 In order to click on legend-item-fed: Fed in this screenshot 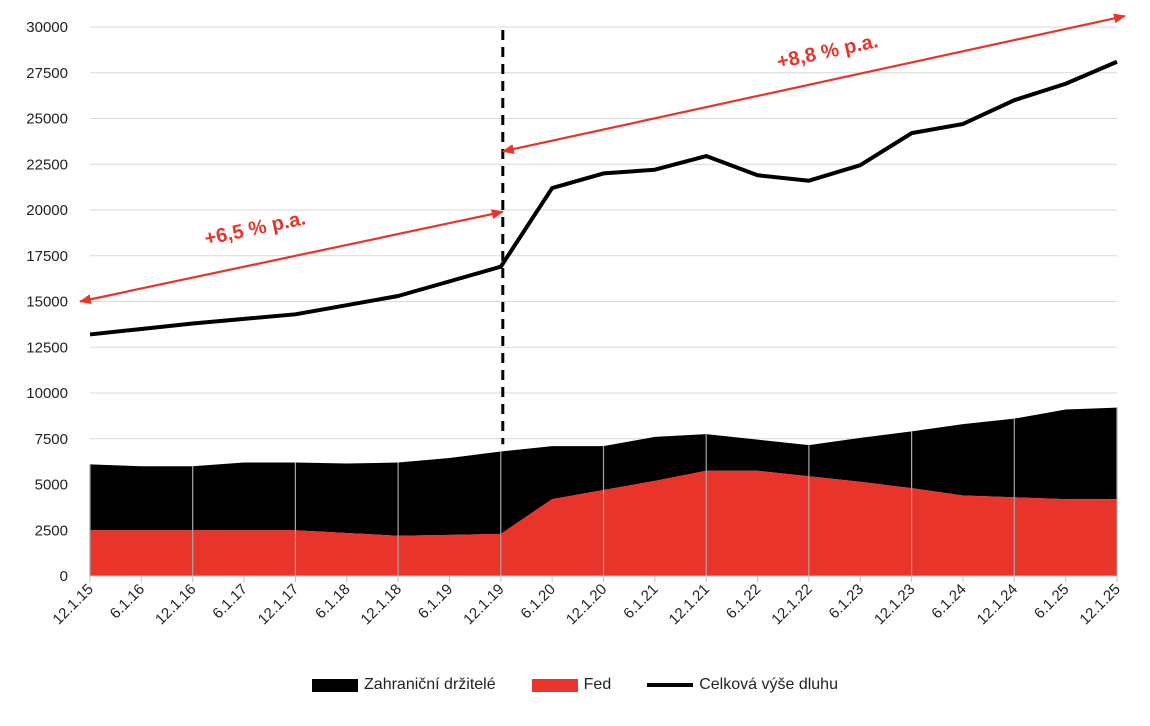, I will do `click(571, 685)`.